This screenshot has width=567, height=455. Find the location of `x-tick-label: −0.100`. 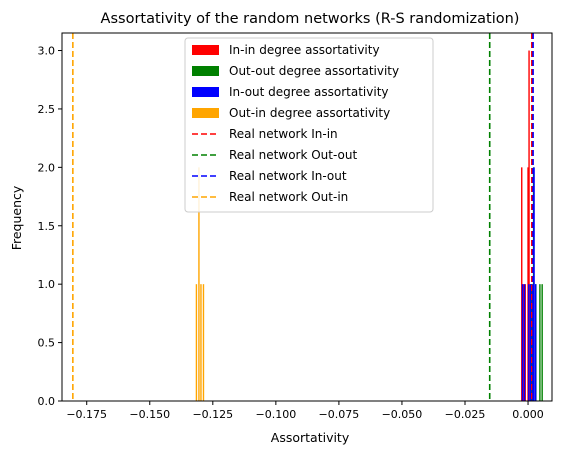

x-tick-label: −0.100 is located at coordinates (275, 414).